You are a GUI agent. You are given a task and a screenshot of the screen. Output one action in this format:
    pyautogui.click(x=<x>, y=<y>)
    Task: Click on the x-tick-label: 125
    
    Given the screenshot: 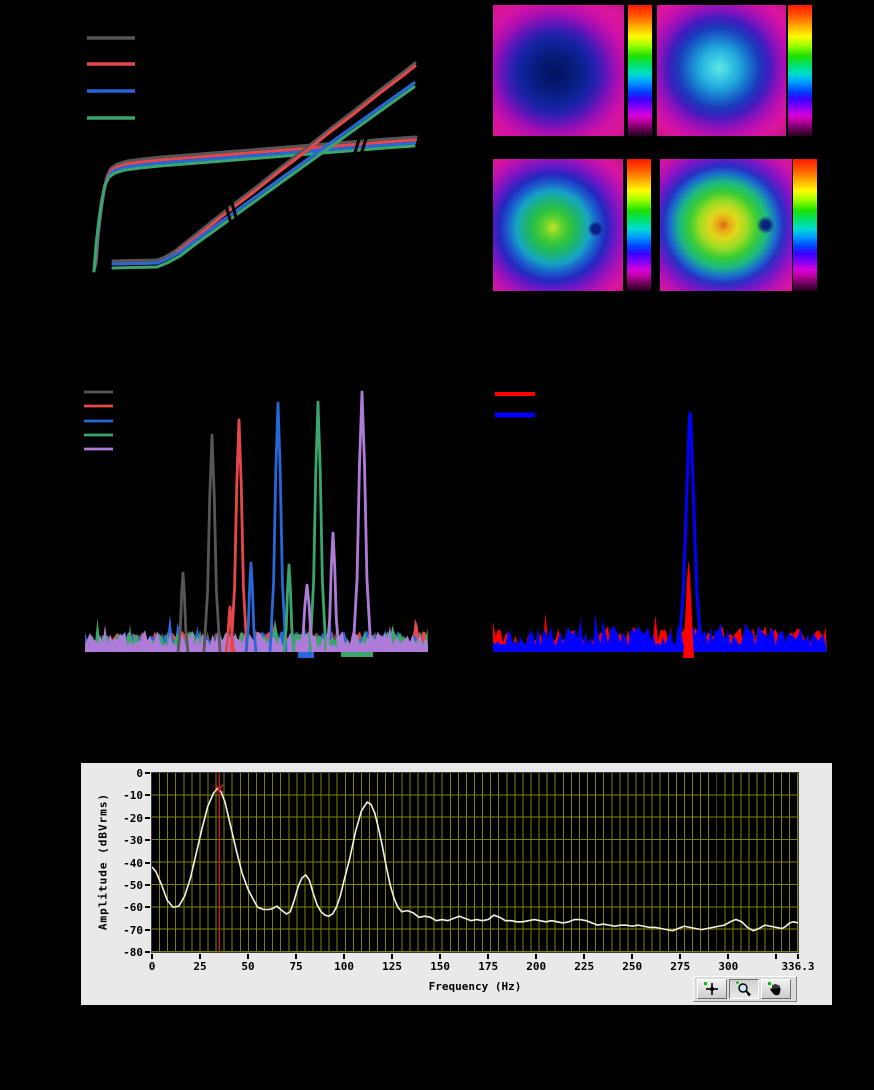 What is the action you would take?
    pyautogui.click(x=392, y=966)
    